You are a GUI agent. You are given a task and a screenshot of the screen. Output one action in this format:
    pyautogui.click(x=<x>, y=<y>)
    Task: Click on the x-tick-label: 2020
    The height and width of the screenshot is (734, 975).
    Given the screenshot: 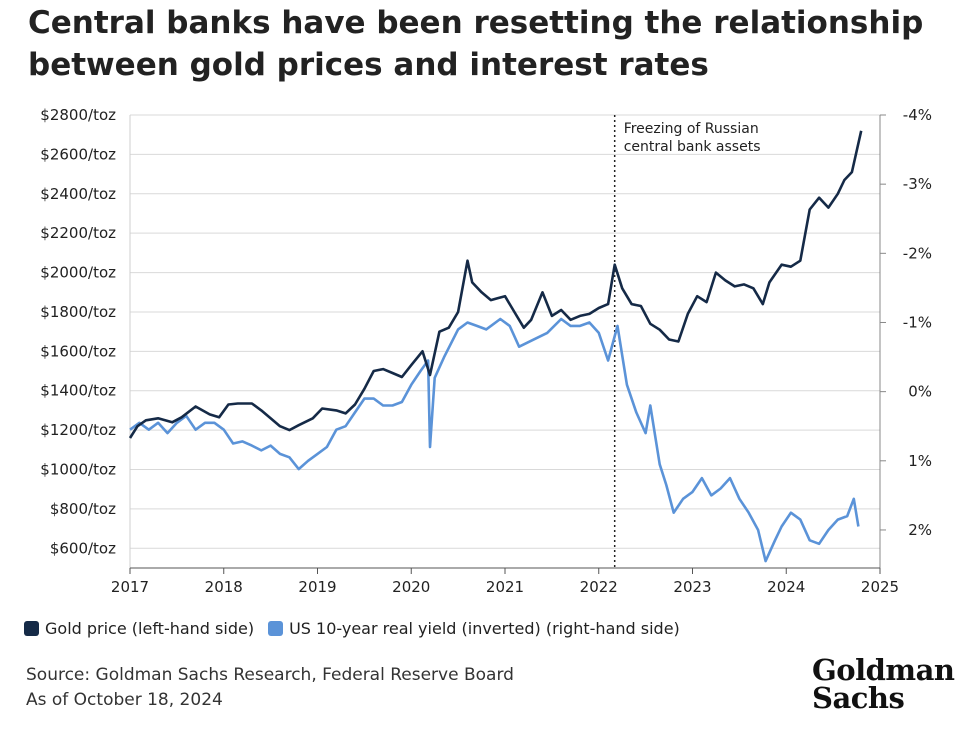 What is the action you would take?
    pyautogui.click(x=411, y=587)
    